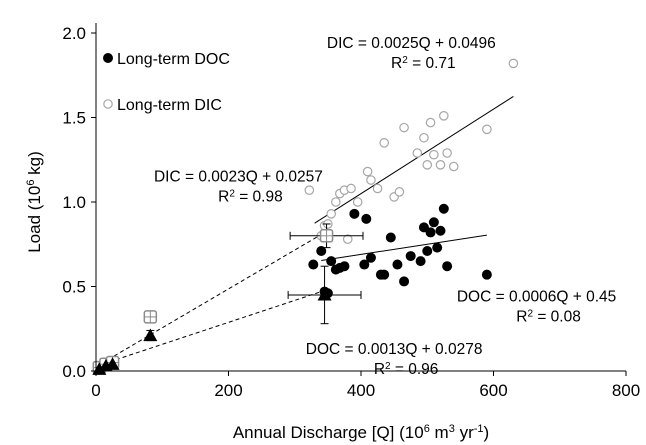  I want to click on equation-annotation: DIC = 0.0023Q + 0.0257 R2 = 0.98, so click(238, 187).